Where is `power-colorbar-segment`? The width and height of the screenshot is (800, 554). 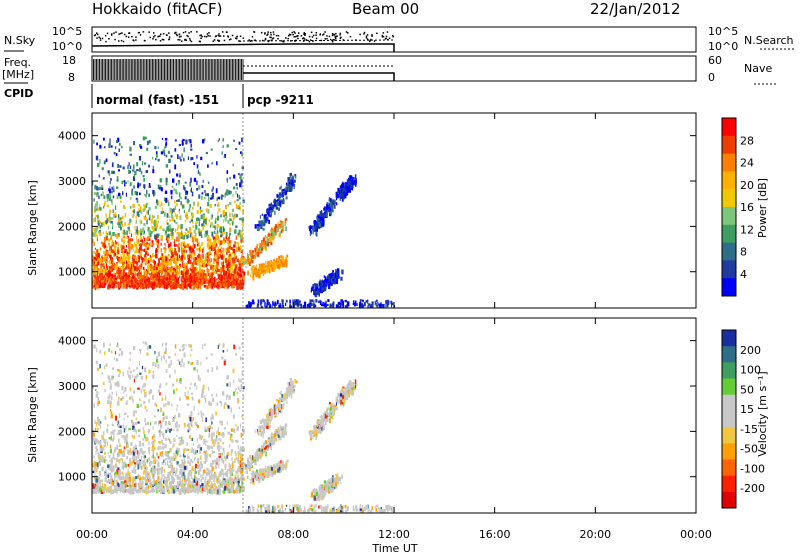
power-colorbar-segment is located at coordinates (729, 180).